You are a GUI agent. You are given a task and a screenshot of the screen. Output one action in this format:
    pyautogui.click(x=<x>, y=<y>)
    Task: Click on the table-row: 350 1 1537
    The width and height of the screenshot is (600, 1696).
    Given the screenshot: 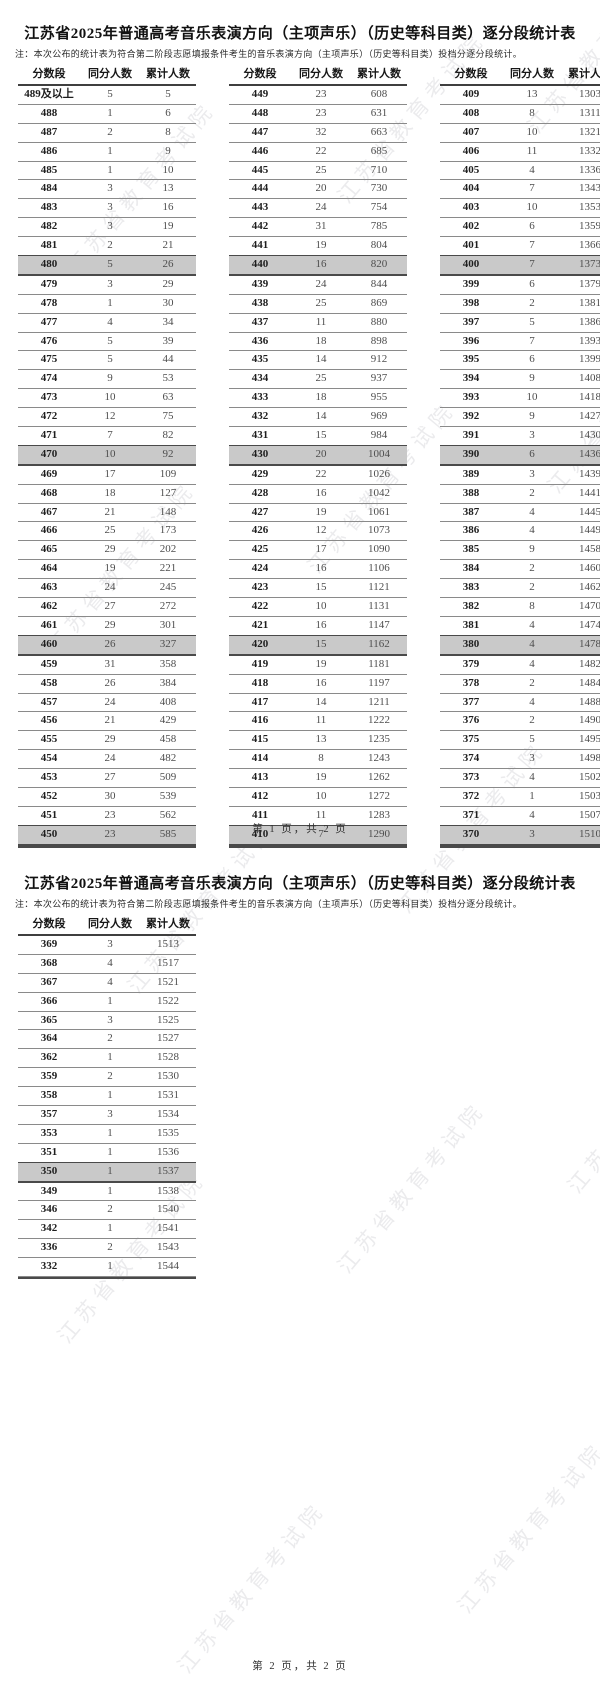 What is the action you would take?
    pyautogui.click(x=107, y=1172)
    